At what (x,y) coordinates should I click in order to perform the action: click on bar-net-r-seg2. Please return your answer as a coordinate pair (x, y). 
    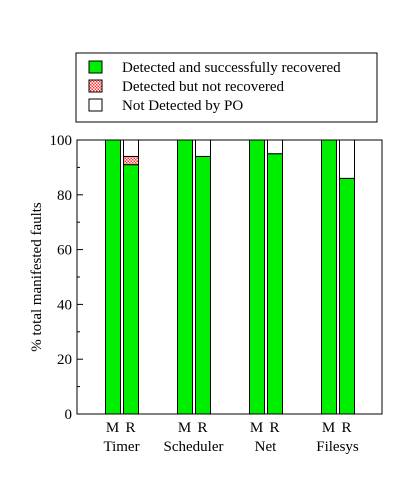
    Looking at the image, I should click on (275, 147).